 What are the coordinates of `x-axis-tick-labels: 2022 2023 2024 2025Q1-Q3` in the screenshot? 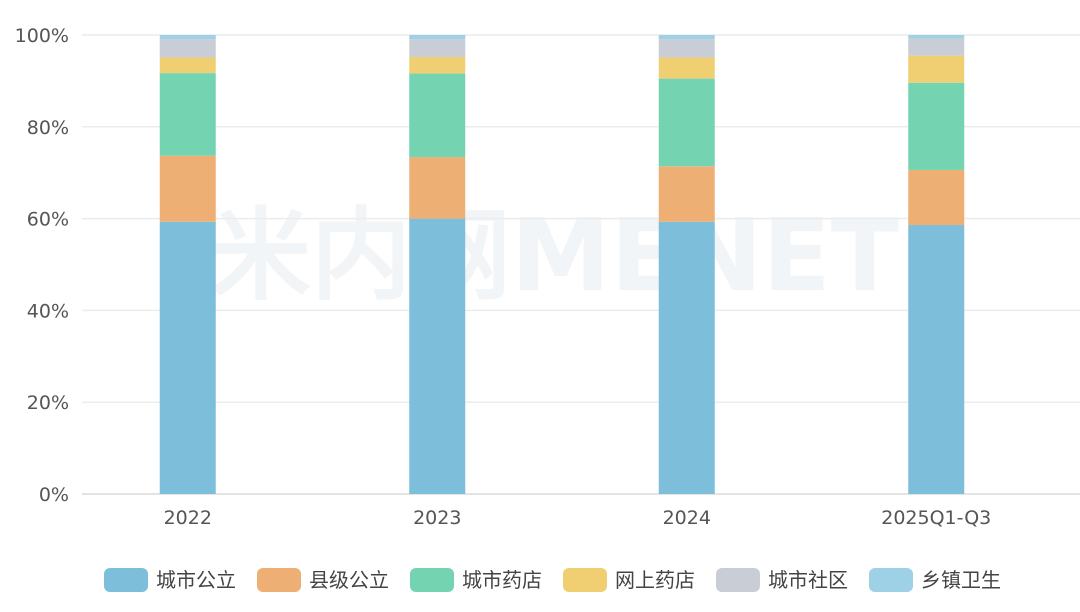 It's located at (578, 518).